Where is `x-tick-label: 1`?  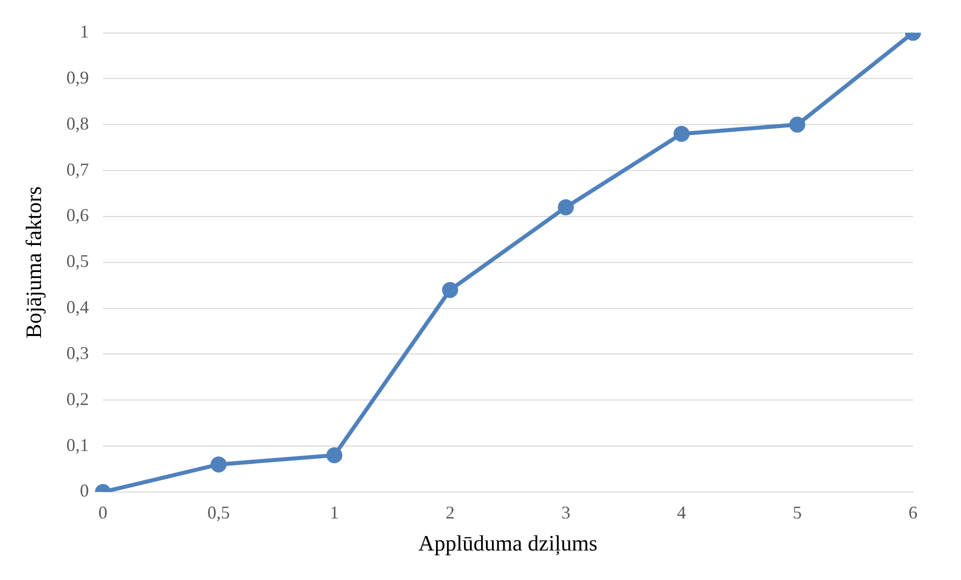 x-tick-label: 1 is located at coordinates (334, 512).